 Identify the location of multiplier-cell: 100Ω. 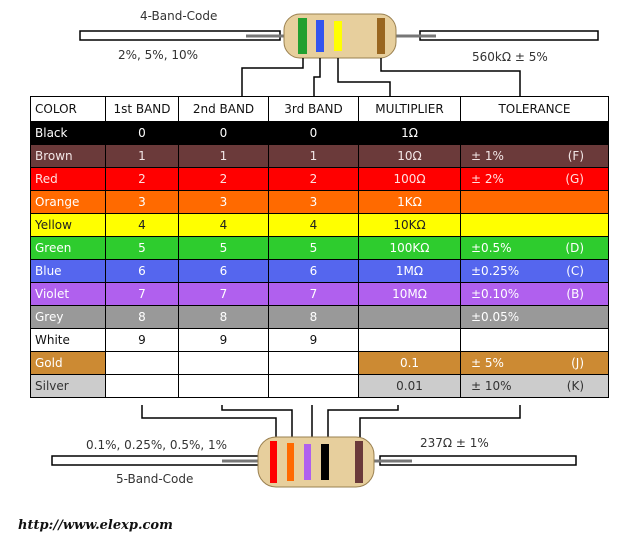
(409, 179).